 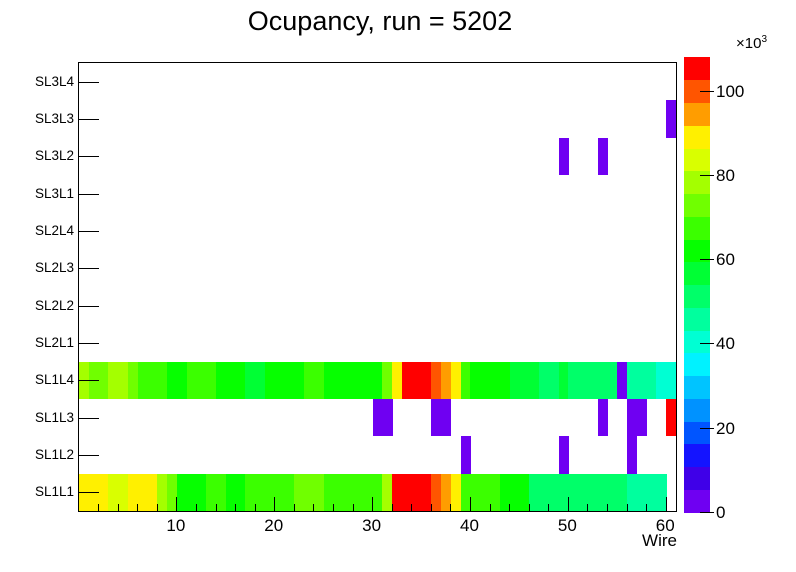 What do you see at coordinates (54, 118) in the screenshot?
I see `y-axis-label: SL3L3` at bounding box center [54, 118].